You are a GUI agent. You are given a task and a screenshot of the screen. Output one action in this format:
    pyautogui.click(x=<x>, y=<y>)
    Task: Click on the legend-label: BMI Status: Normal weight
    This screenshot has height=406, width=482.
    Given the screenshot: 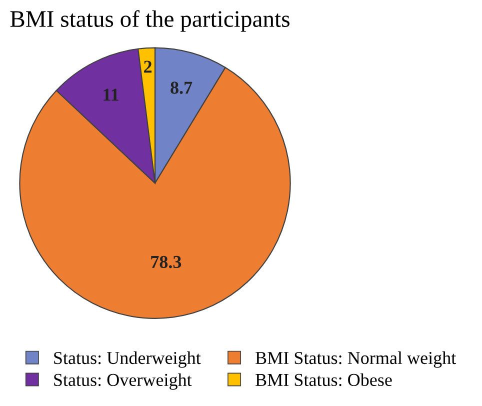 What is the action you would take?
    pyautogui.click(x=356, y=359)
    